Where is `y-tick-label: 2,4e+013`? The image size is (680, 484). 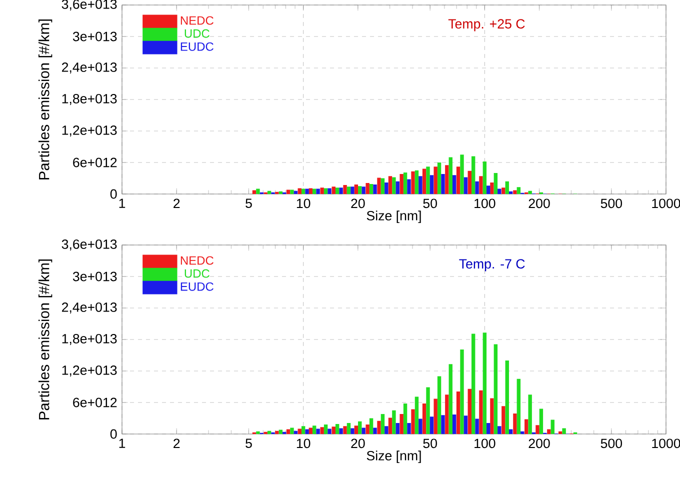
y-tick-label: 2,4e+013 is located at coordinates (89, 68).